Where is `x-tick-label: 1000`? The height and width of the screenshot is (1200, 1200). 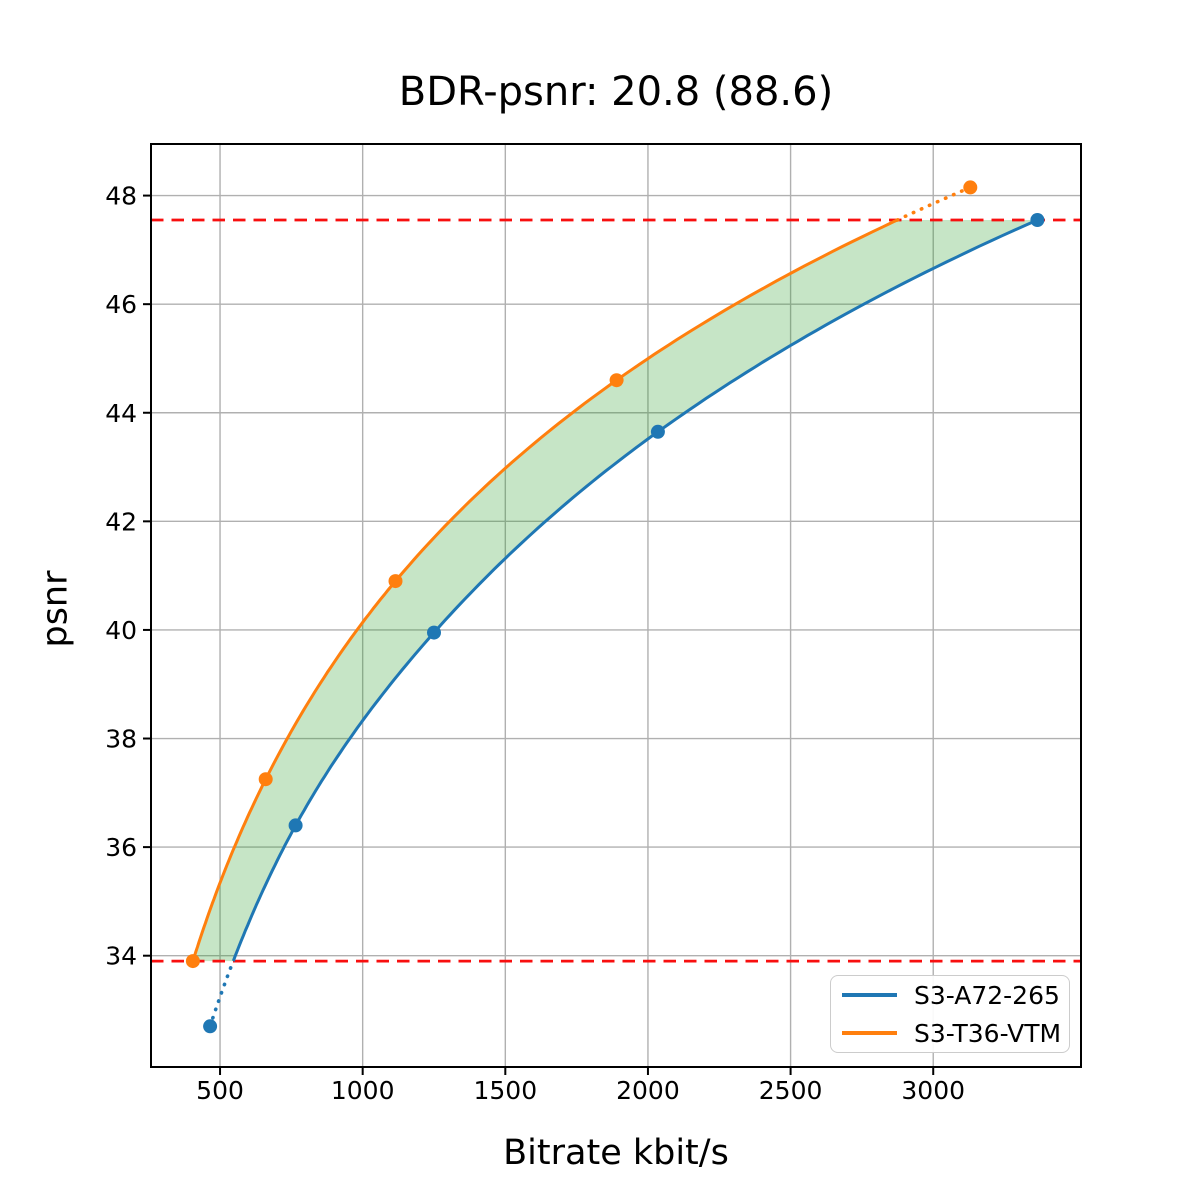 x-tick-label: 1000 is located at coordinates (363, 1090).